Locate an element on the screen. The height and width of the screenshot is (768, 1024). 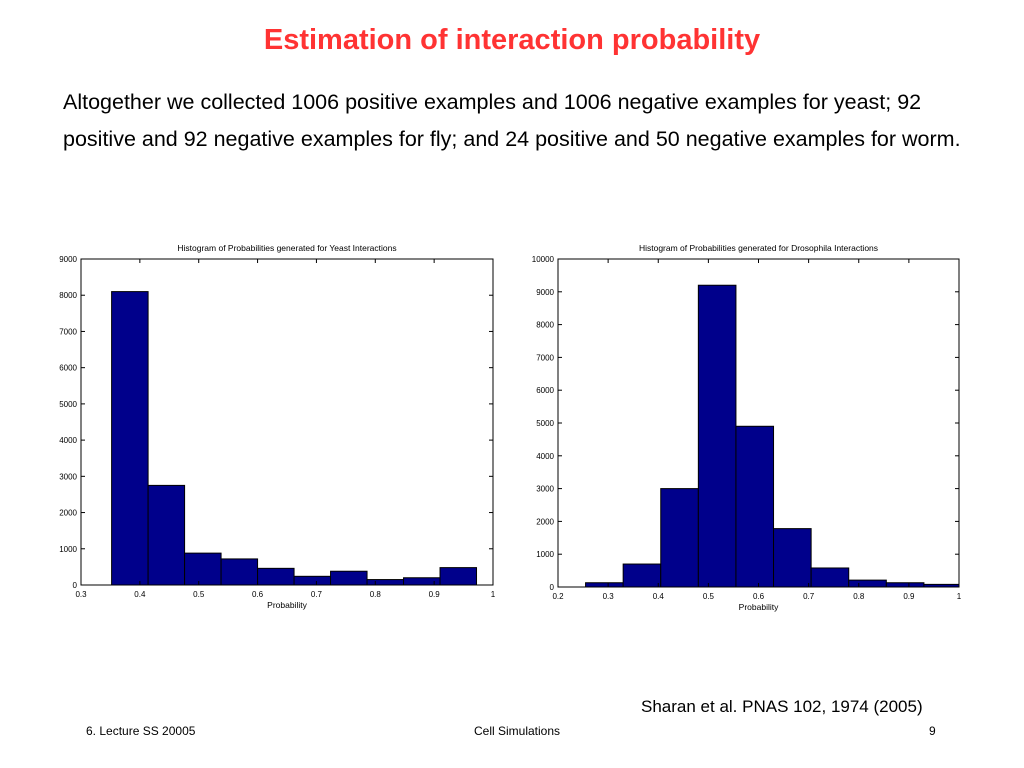
footer-lecture: 6. Lecture SS 20005 is located at coordinates (141, 731).